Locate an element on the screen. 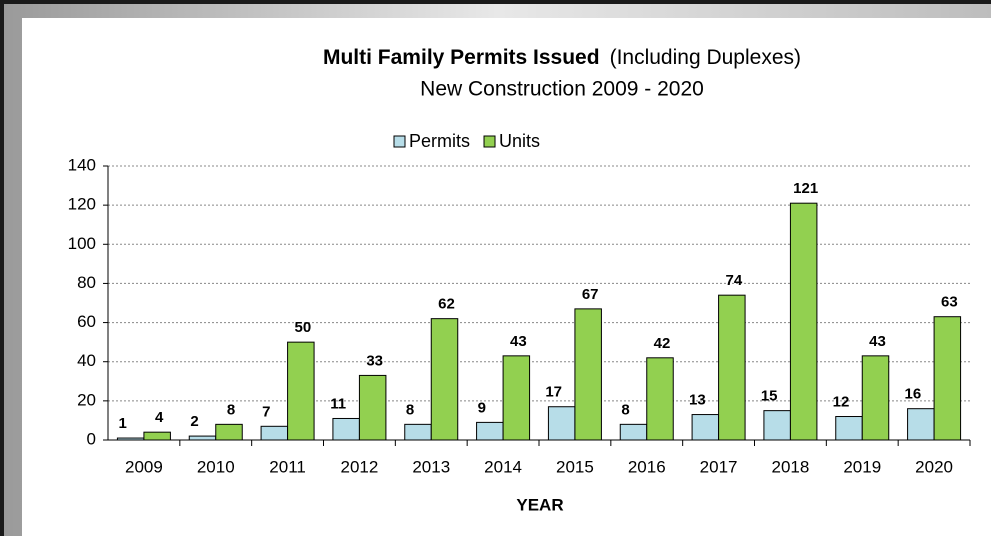  data-label: 7 is located at coordinates (266, 411).